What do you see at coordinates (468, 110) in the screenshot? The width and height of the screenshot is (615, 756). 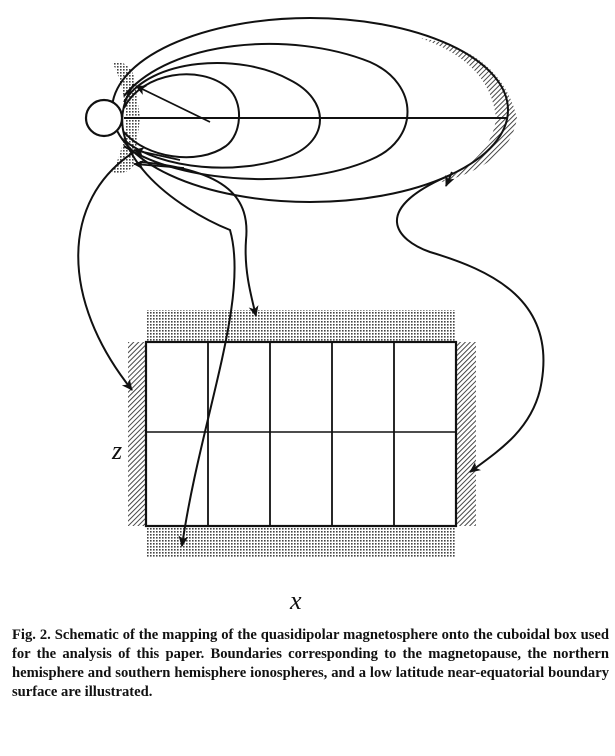 I see `magnetopause-shading` at bounding box center [468, 110].